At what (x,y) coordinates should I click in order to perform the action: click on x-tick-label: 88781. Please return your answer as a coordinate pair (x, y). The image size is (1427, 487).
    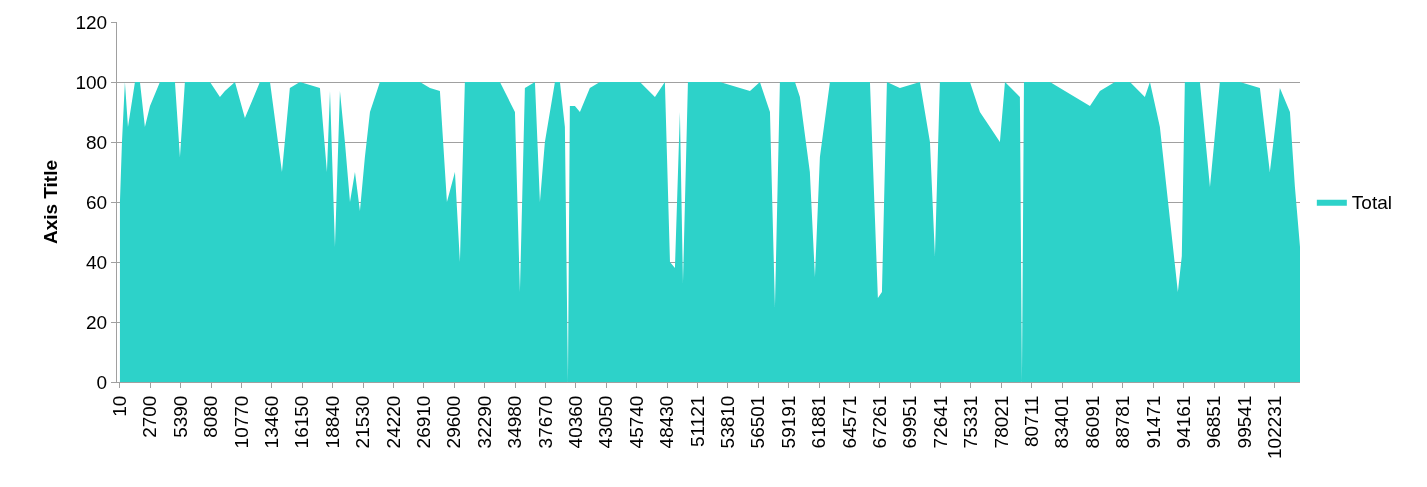
    Looking at the image, I should click on (1123, 422).